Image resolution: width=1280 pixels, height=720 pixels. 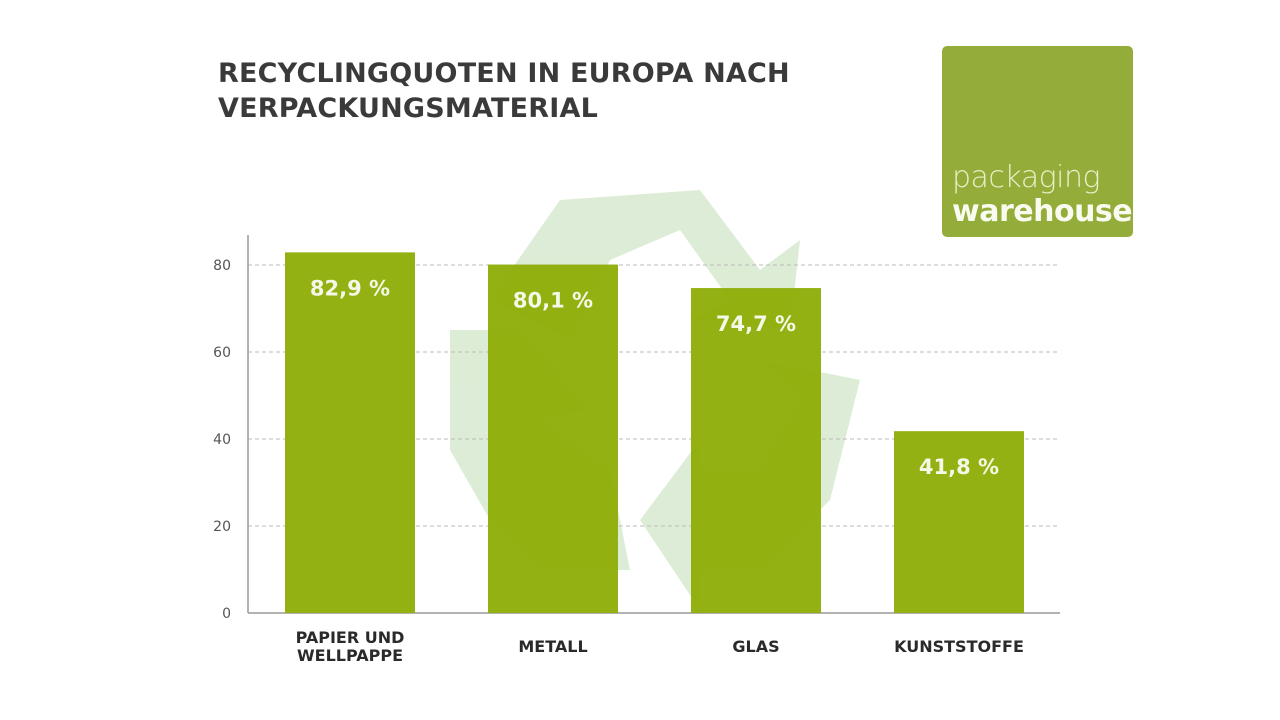 I want to click on y-tick-label: 20, so click(x=222, y=527).